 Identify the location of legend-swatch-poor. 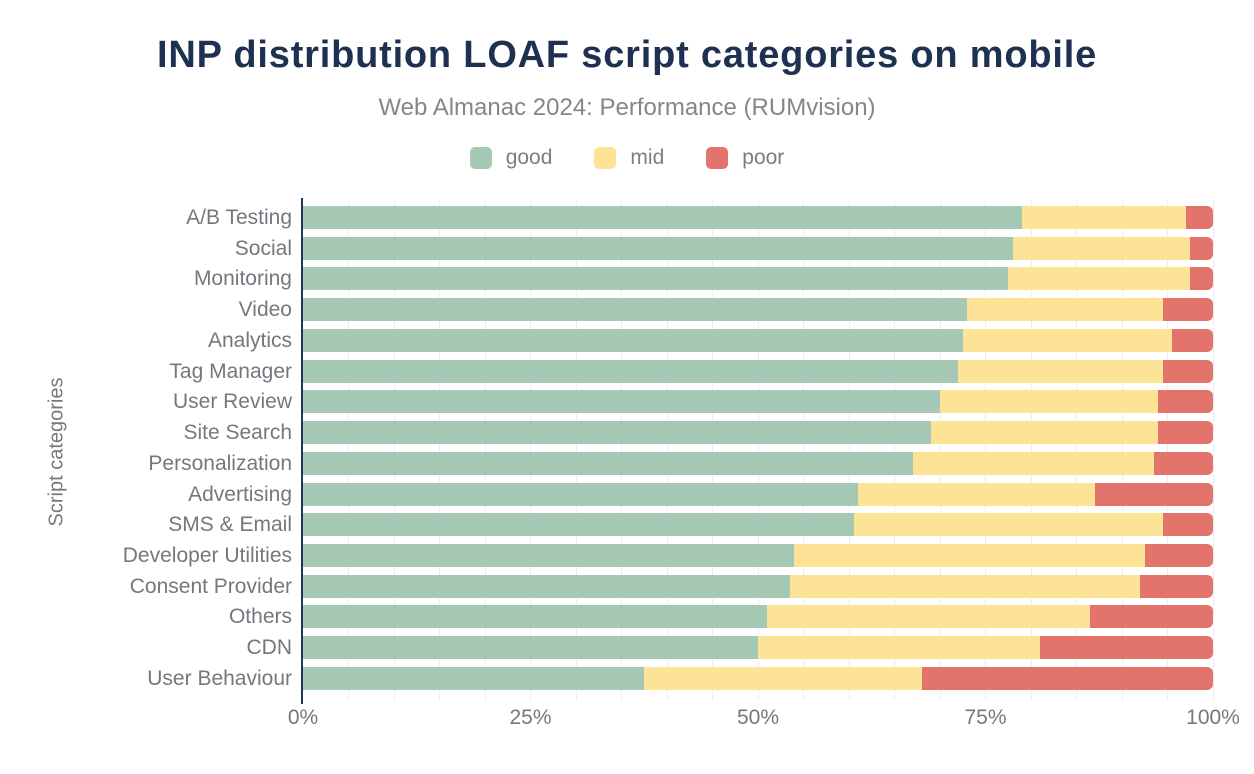
(717, 158).